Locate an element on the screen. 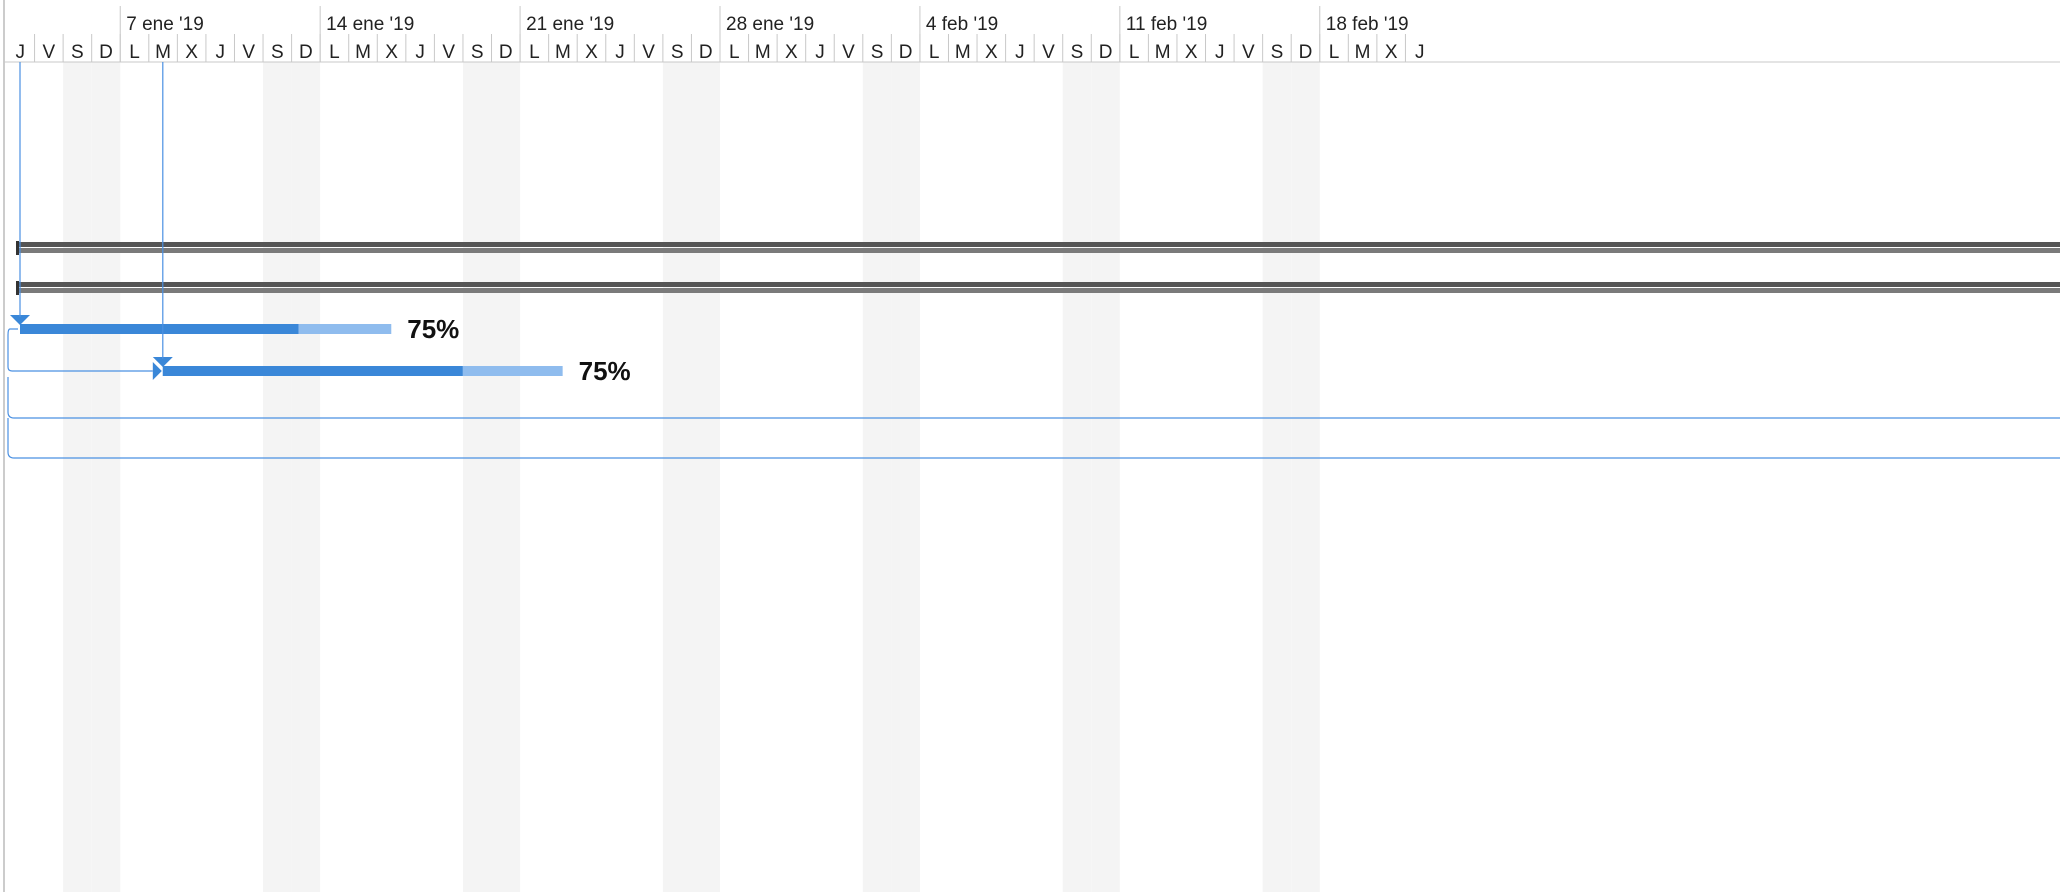  dependency-links is located at coordinates (1033, 393).